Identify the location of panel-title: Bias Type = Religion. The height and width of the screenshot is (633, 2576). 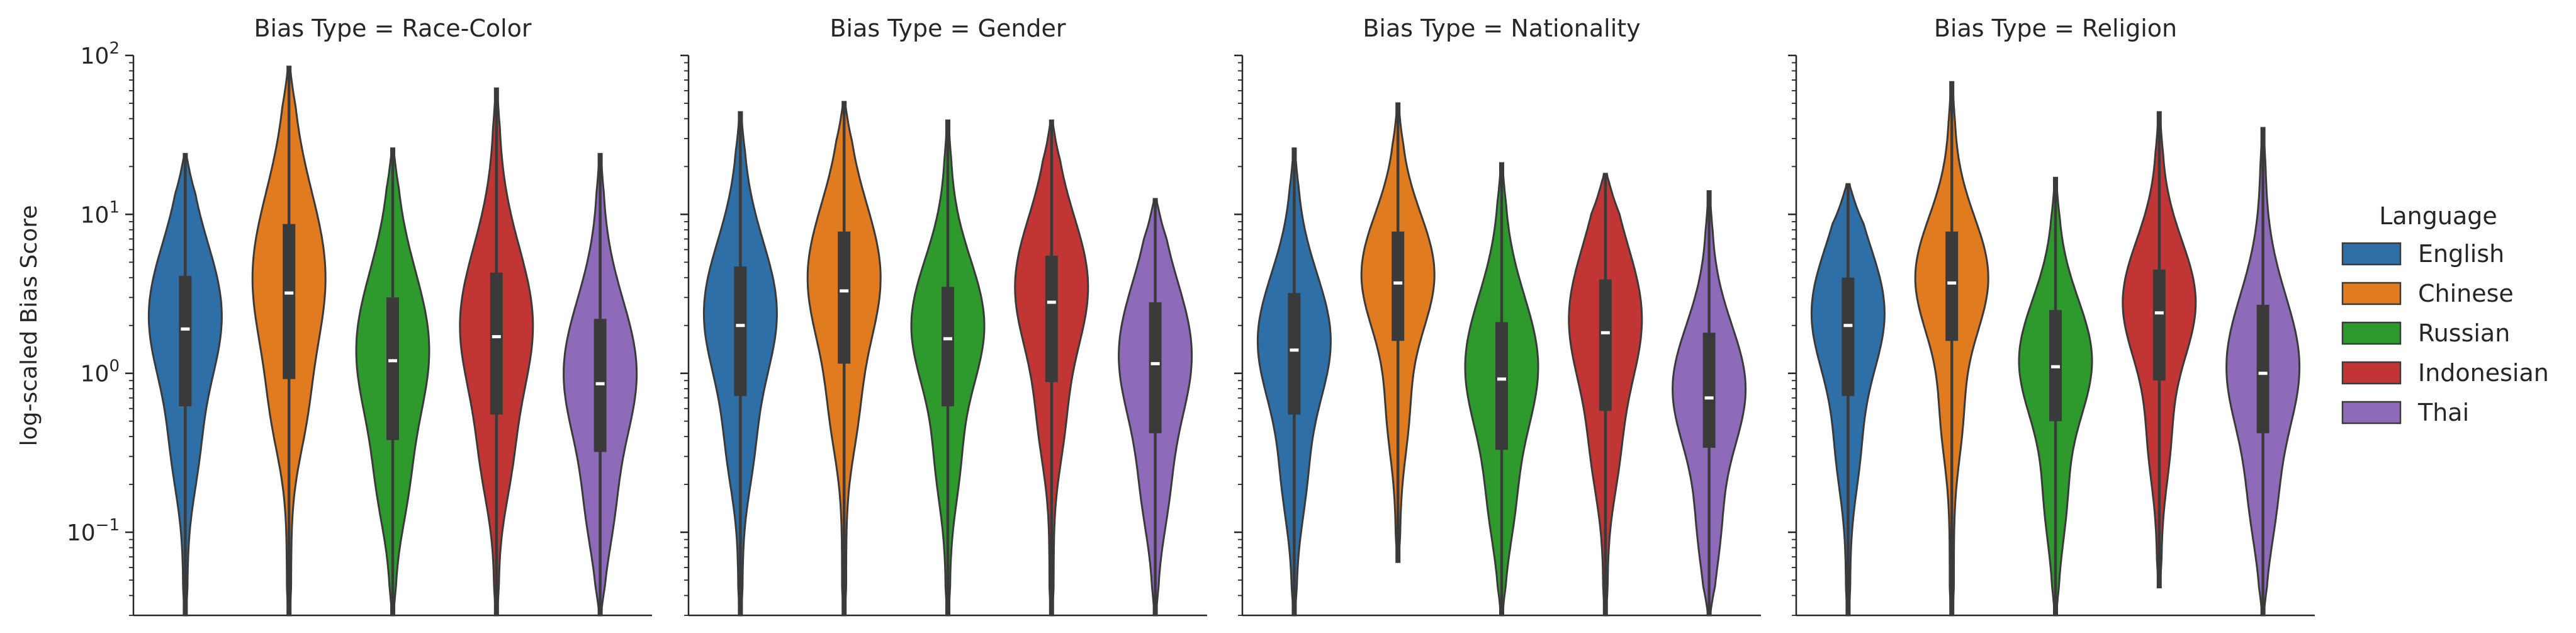
(2055, 28).